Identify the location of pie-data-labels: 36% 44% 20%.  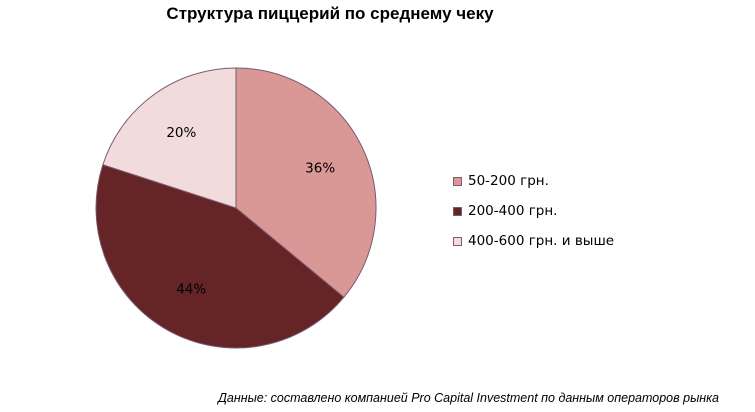
(250, 211).